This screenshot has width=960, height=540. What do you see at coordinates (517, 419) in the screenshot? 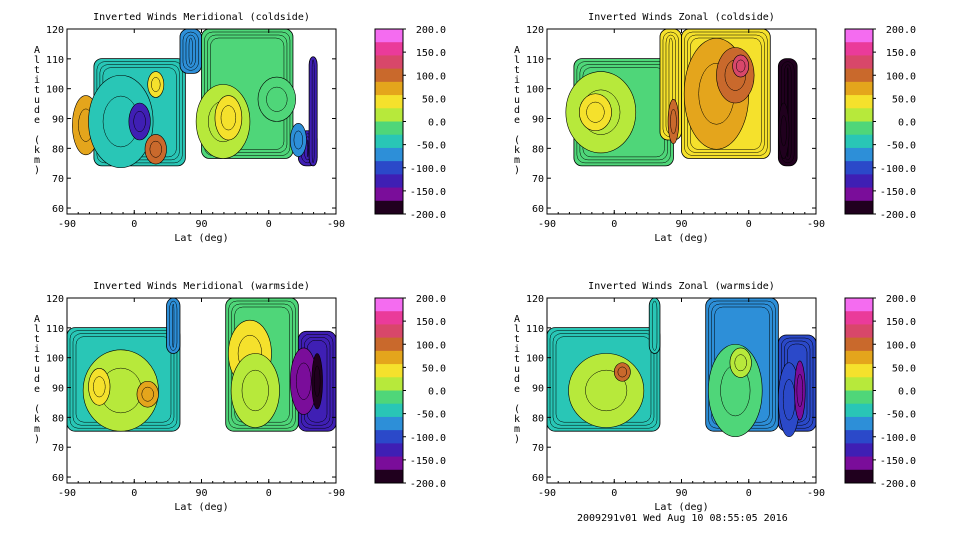
I see `y-axis-label-char: k` at bounding box center [517, 419].